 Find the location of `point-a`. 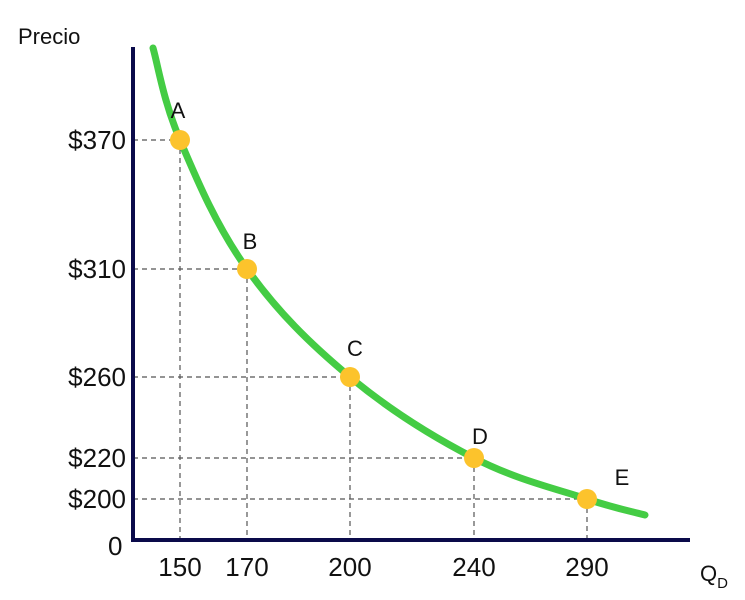

point-a is located at coordinates (180, 140).